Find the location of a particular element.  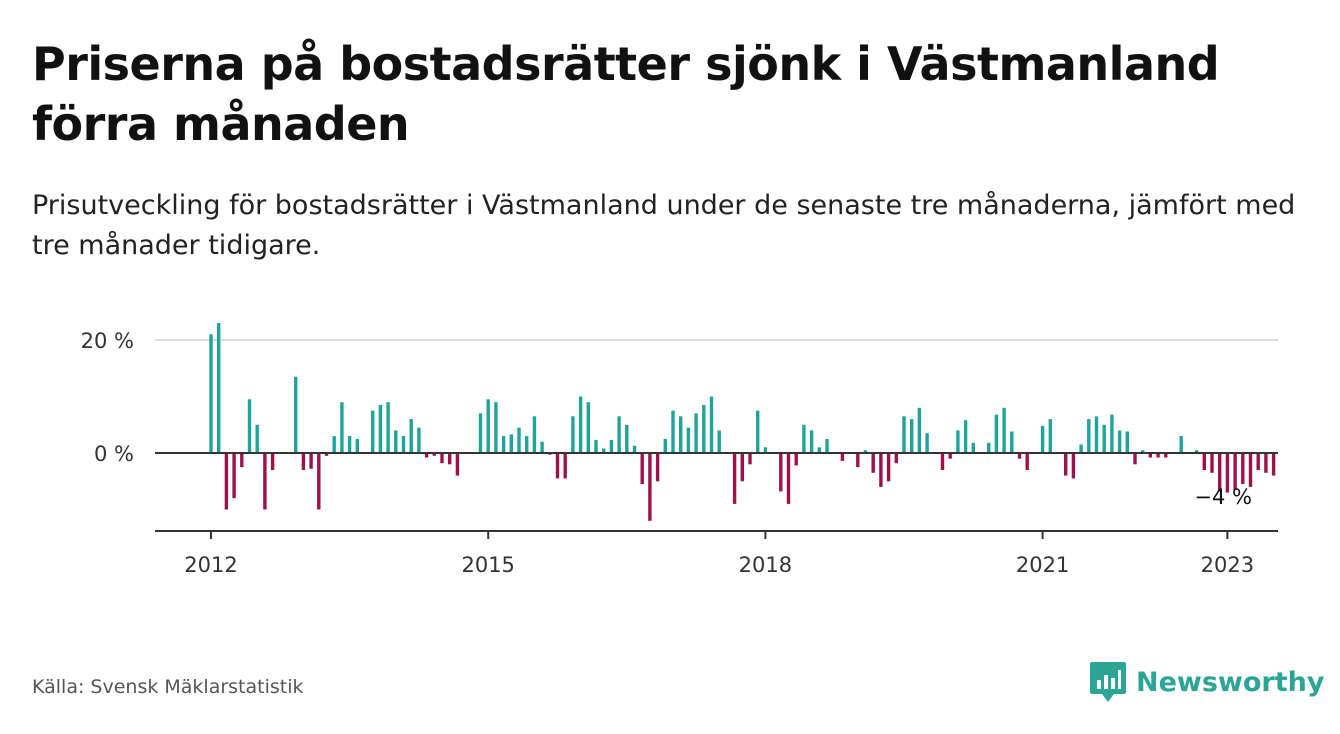

brand-name: Newsworthy is located at coordinates (1230, 682).